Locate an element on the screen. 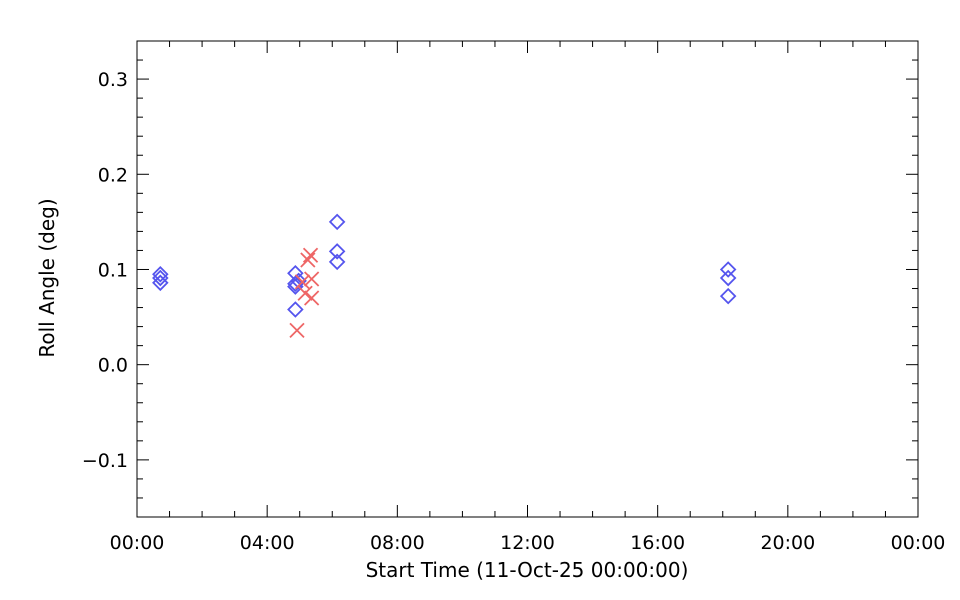 The width and height of the screenshot is (960, 600). x-tick-label: 04:00 is located at coordinates (267, 543).